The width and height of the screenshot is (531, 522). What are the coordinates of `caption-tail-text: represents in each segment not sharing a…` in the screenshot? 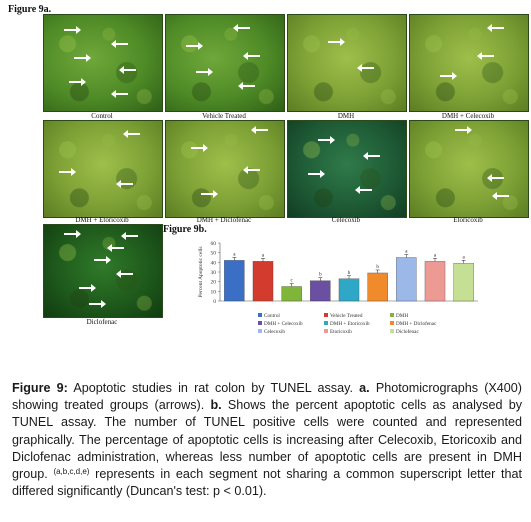 It's located at (267, 483).